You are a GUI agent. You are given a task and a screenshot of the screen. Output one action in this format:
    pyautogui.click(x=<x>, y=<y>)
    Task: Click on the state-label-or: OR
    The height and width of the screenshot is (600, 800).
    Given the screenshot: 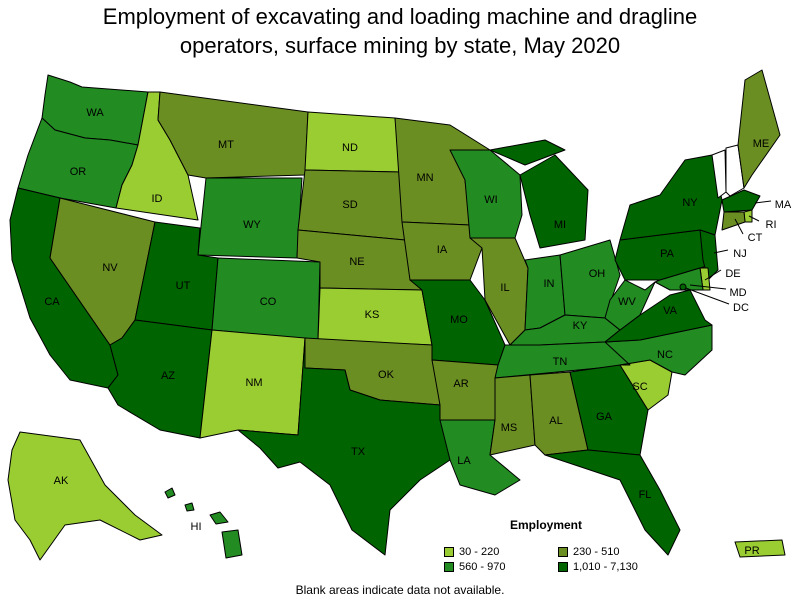 What is the action you would take?
    pyautogui.click(x=78, y=172)
    